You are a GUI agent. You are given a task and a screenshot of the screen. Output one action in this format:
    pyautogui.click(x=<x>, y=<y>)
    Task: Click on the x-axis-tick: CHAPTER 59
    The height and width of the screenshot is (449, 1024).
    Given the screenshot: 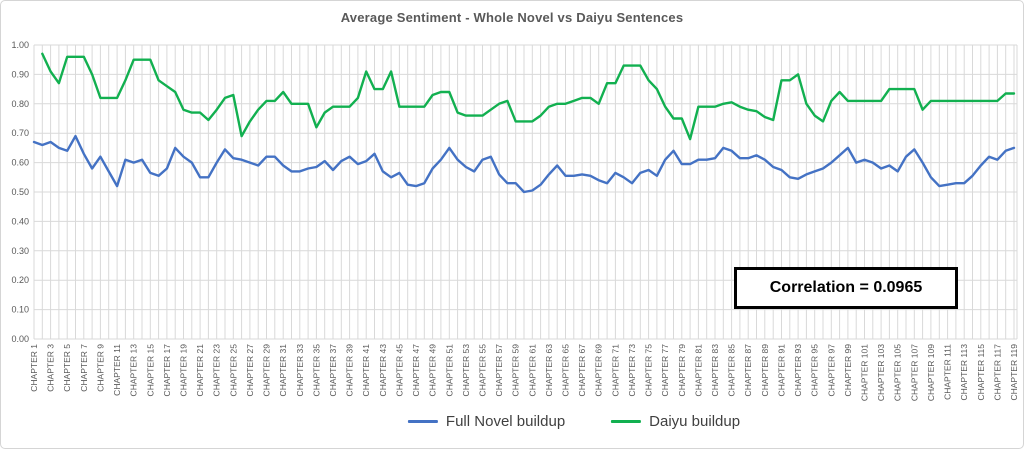 What is the action you would take?
    pyautogui.click(x=516, y=370)
    